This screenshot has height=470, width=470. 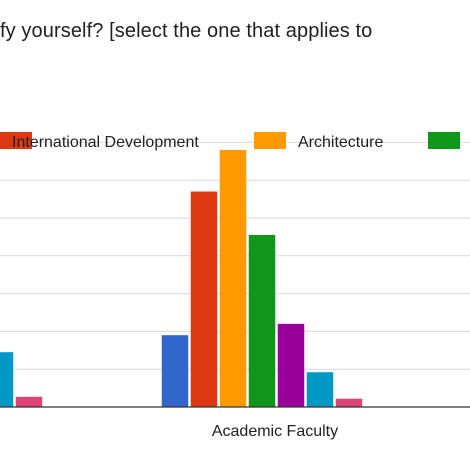 What do you see at coordinates (233, 278) in the screenshot?
I see `bar-series-2-academic-faculty` at bounding box center [233, 278].